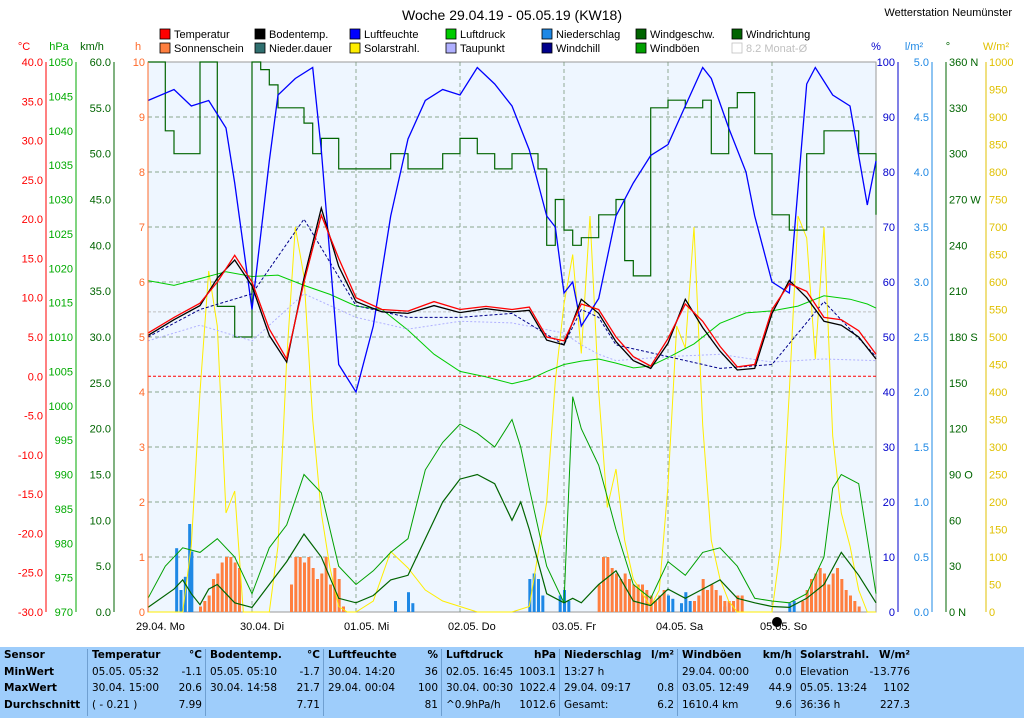  What do you see at coordinates (998, 173) in the screenshot?
I see `tick-label-solar: 800` at bounding box center [998, 173].